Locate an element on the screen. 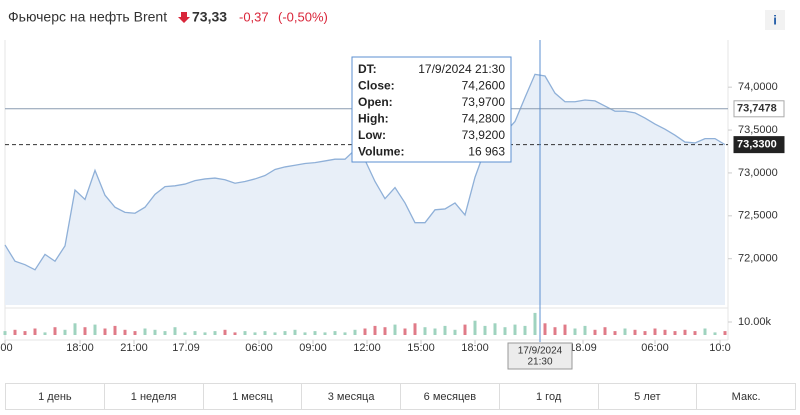 Image resolution: width=800 pixels, height=415 pixels. down-arrow is located at coordinates (184, 17).